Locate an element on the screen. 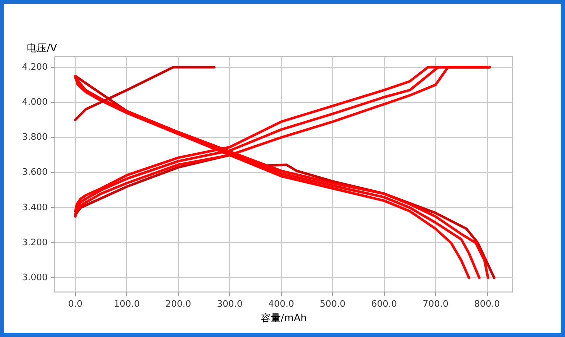 The width and height of the screenshot is (565, 337). y-tick-label: 3.800 is located at coordinates (35, 138).